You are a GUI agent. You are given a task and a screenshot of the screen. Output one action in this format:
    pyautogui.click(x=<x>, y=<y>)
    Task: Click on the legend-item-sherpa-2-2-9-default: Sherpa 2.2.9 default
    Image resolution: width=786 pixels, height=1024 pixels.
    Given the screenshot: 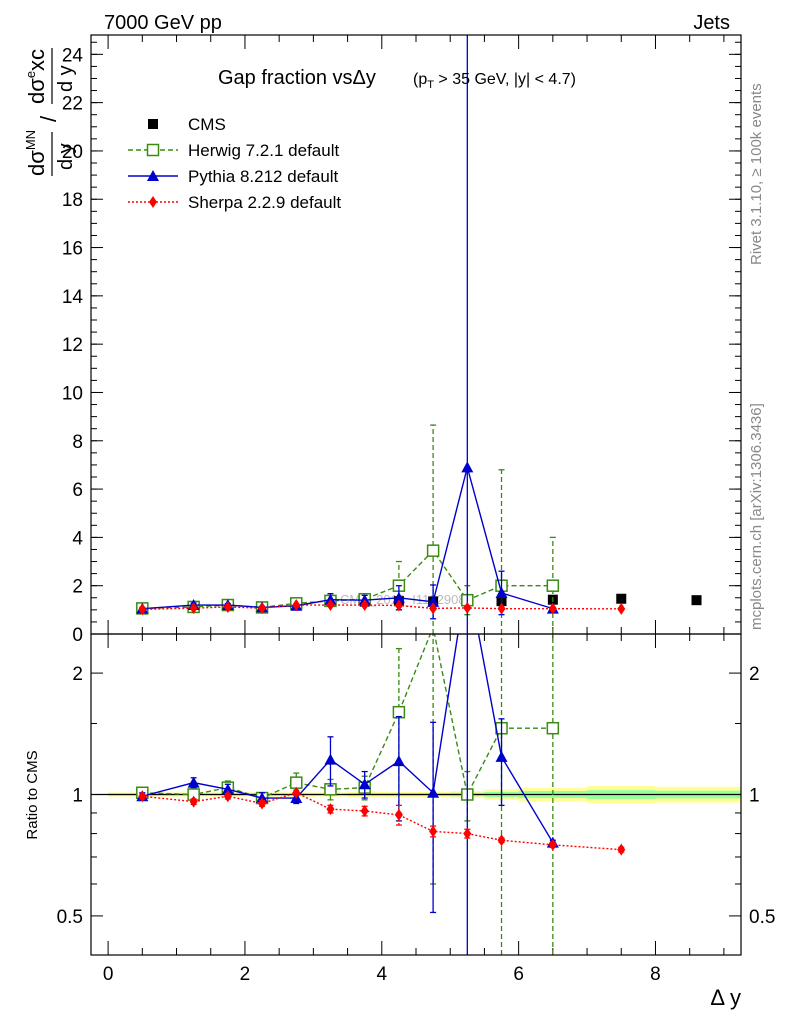 What is the action you would take?
    pyautogui.click(x=234, y=202)
    